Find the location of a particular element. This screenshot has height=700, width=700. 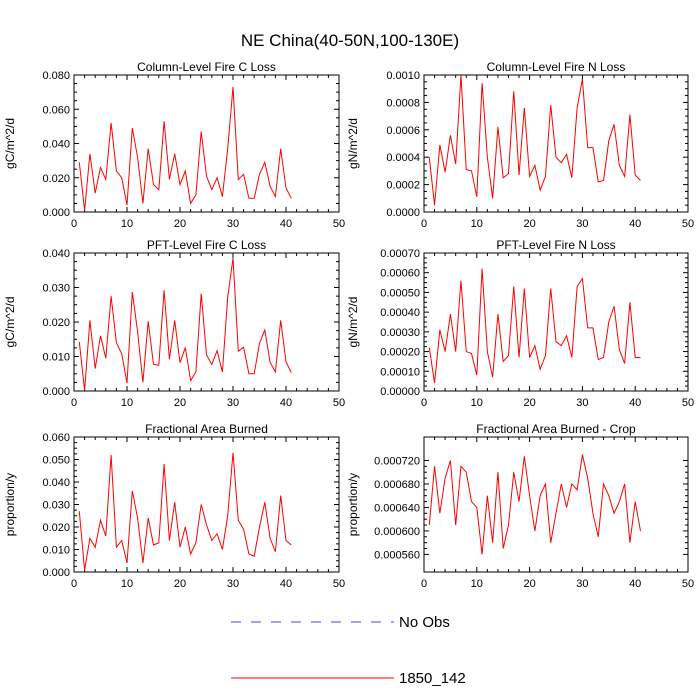

y-tick-label: 0.00010 is located at coordinates (400, 372).